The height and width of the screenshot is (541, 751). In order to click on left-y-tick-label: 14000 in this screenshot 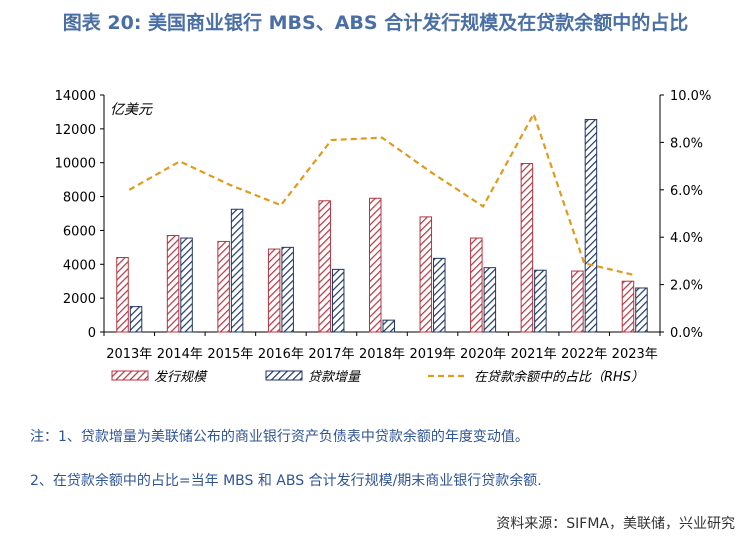, I will do `click(75, 96)`.